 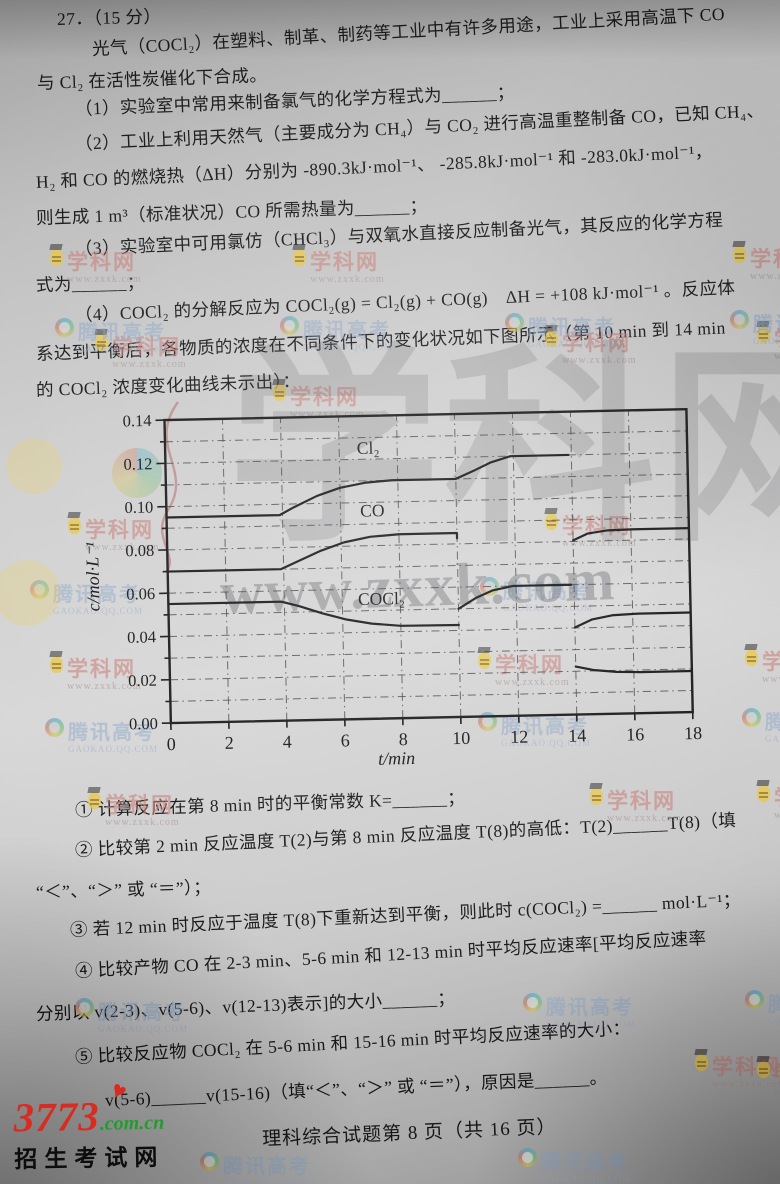 What do you see at coordinates (287, 742) in the screenshot?
I see `x-tick-label: 4` at bounding box center [287, 742].